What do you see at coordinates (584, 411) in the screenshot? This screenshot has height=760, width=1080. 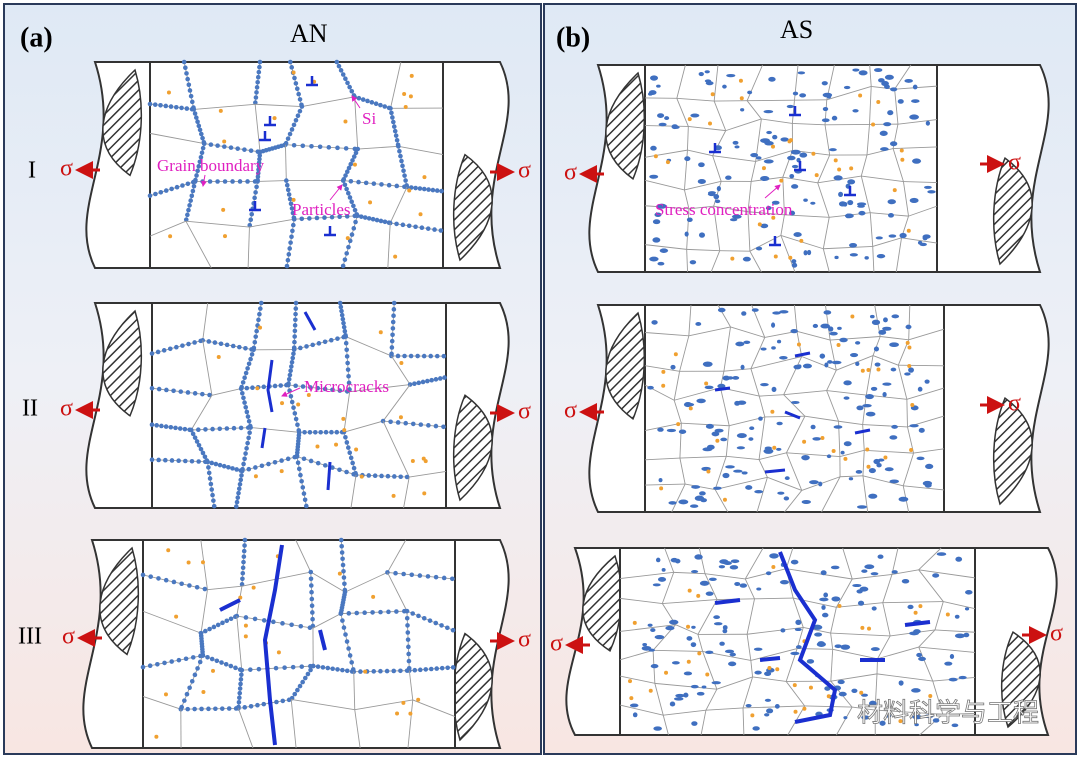 I see `stress-arrow: σ` at bounding box center [584, 411].